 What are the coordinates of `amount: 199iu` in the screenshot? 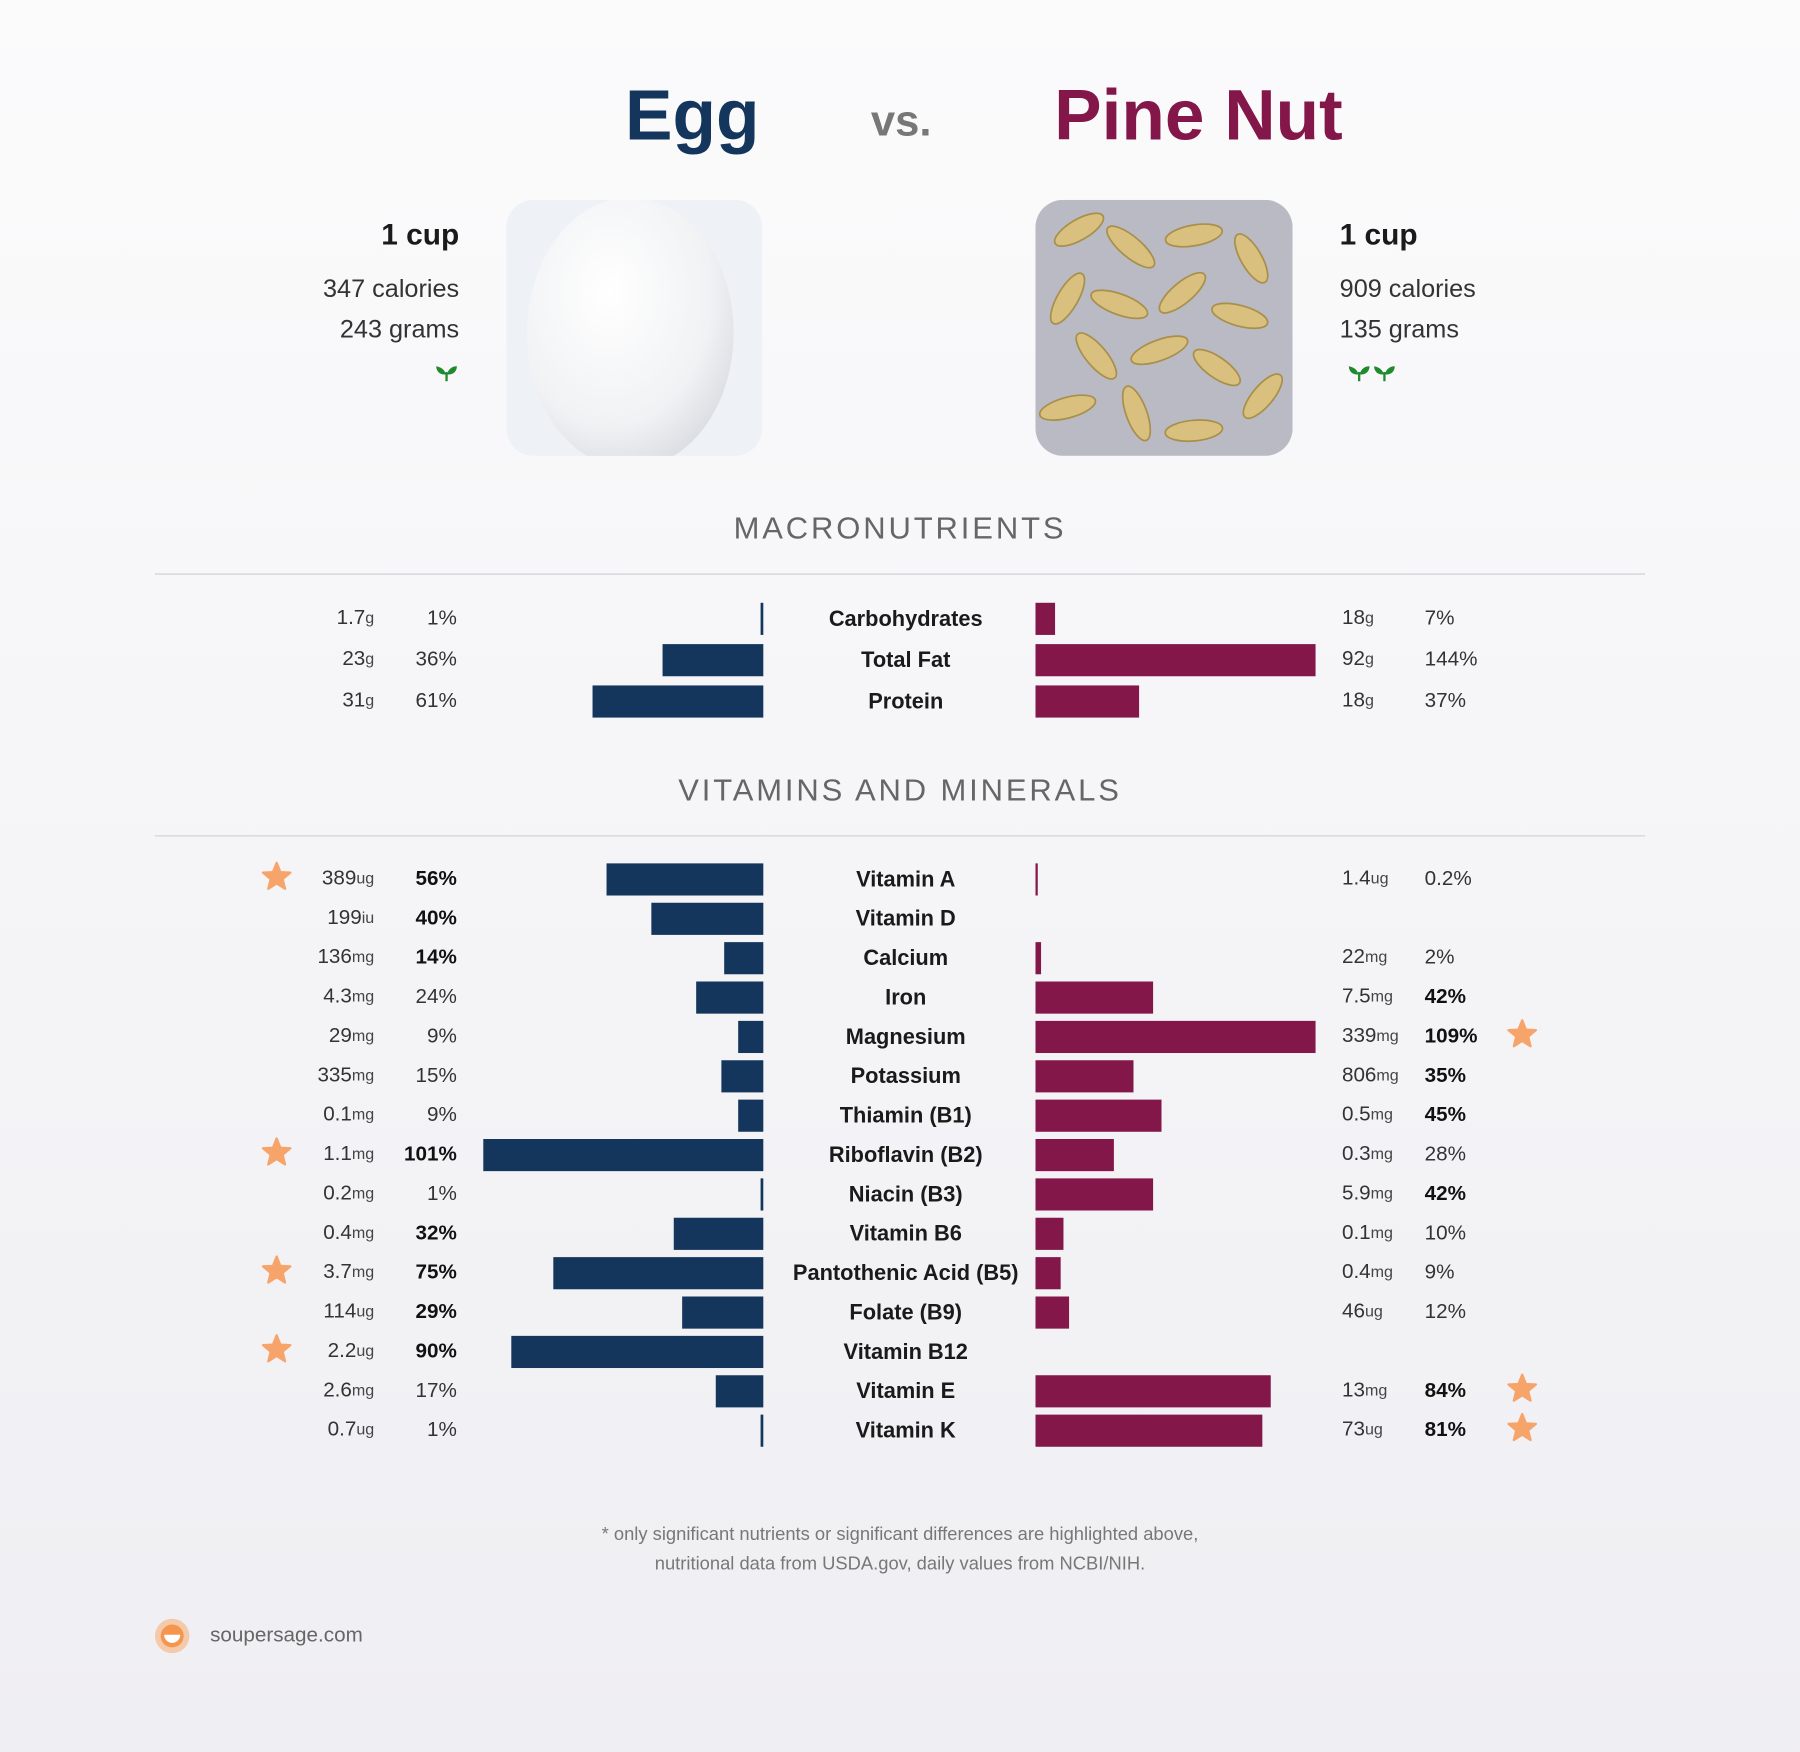 It's located at (350, 917).